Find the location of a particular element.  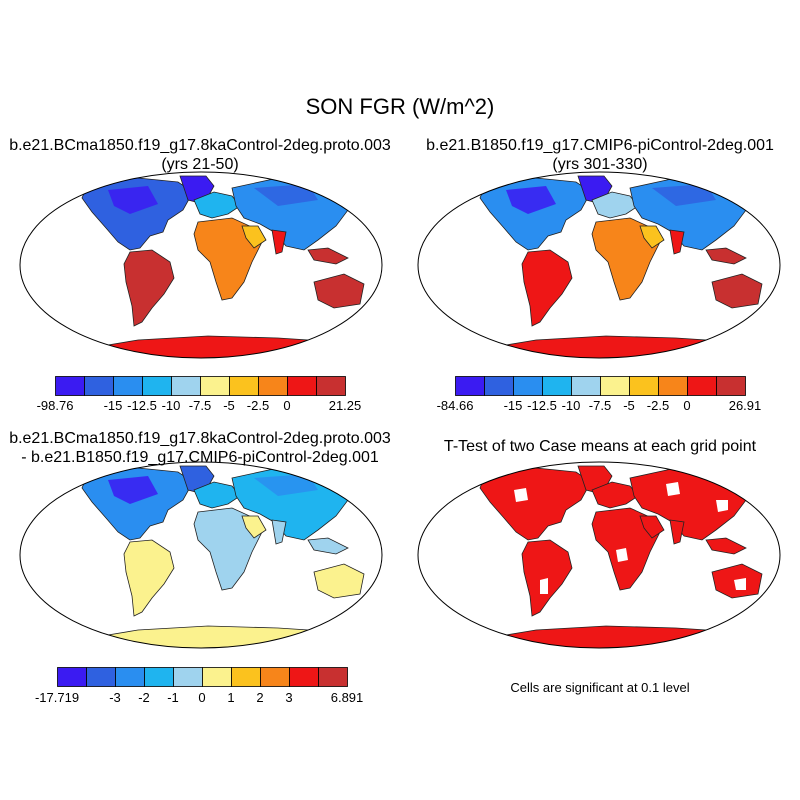

map-ttest is located at coordinates (599, 555).